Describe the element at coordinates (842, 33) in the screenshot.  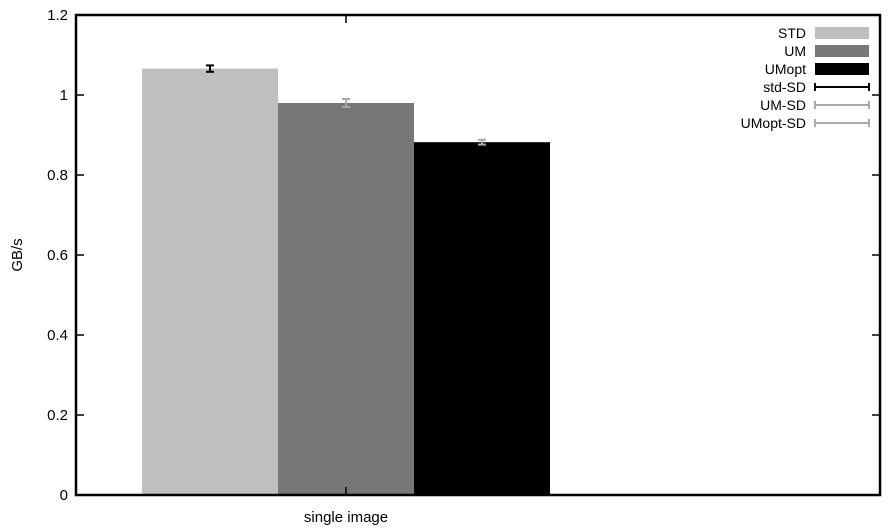
I see `legend-swatch-std` at that location.